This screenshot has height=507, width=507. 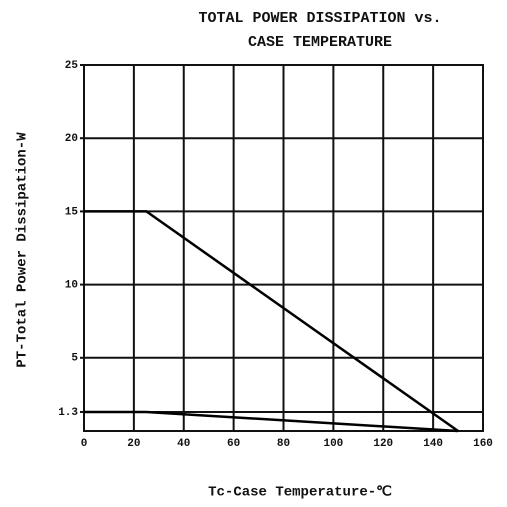 What do you see at coordinates (84, 444) in the screenshot?
I see `x-tick-label: 0` at bounding box center [84, 444].